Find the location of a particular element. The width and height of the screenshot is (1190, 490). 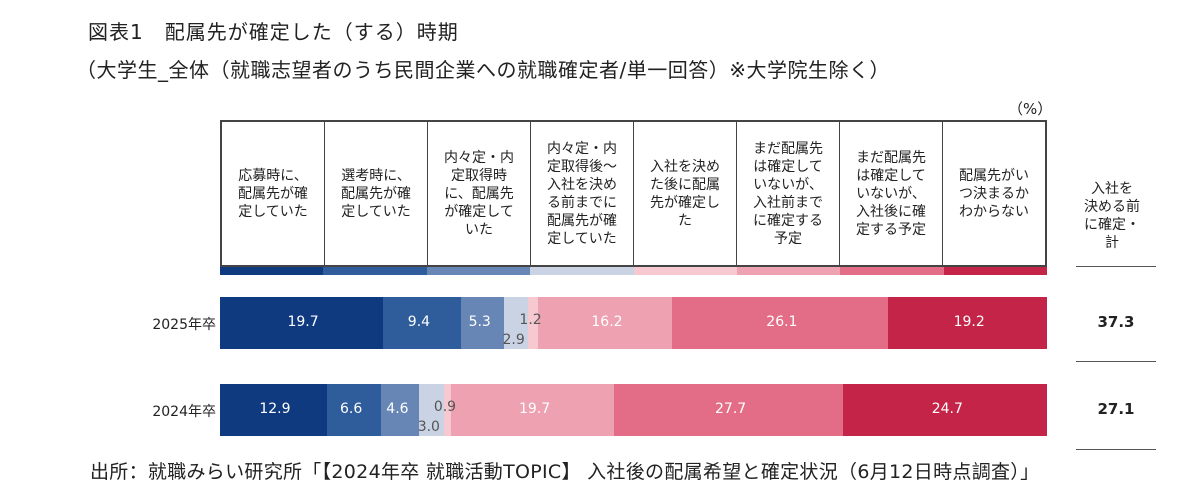

data-label: 27.7 is located at coordinates (731, 409).